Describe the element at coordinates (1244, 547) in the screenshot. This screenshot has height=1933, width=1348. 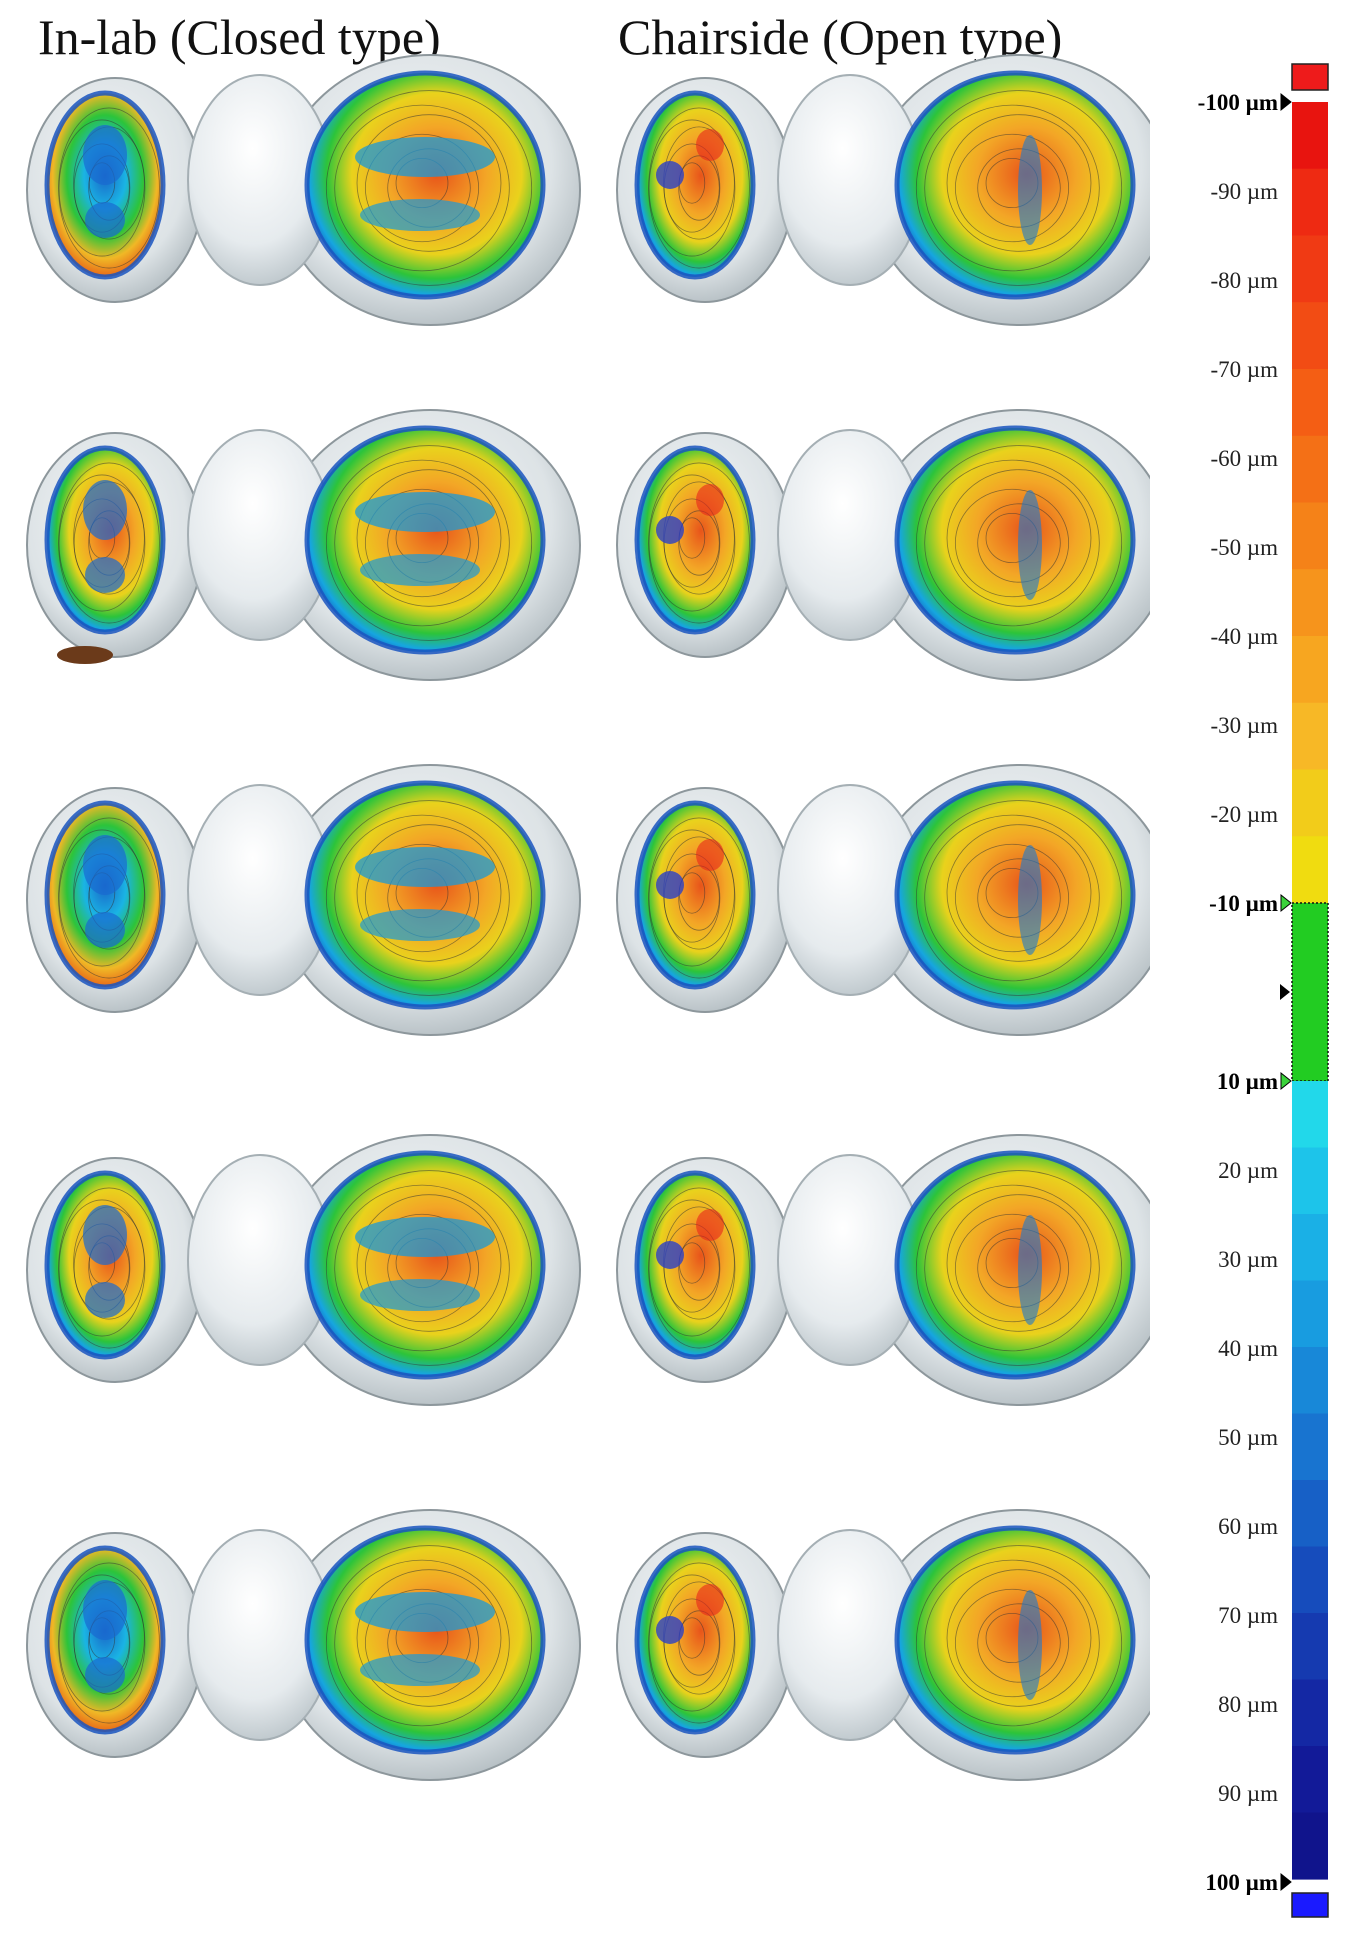
I see `scale-tick-label: -50 µm` at that location.